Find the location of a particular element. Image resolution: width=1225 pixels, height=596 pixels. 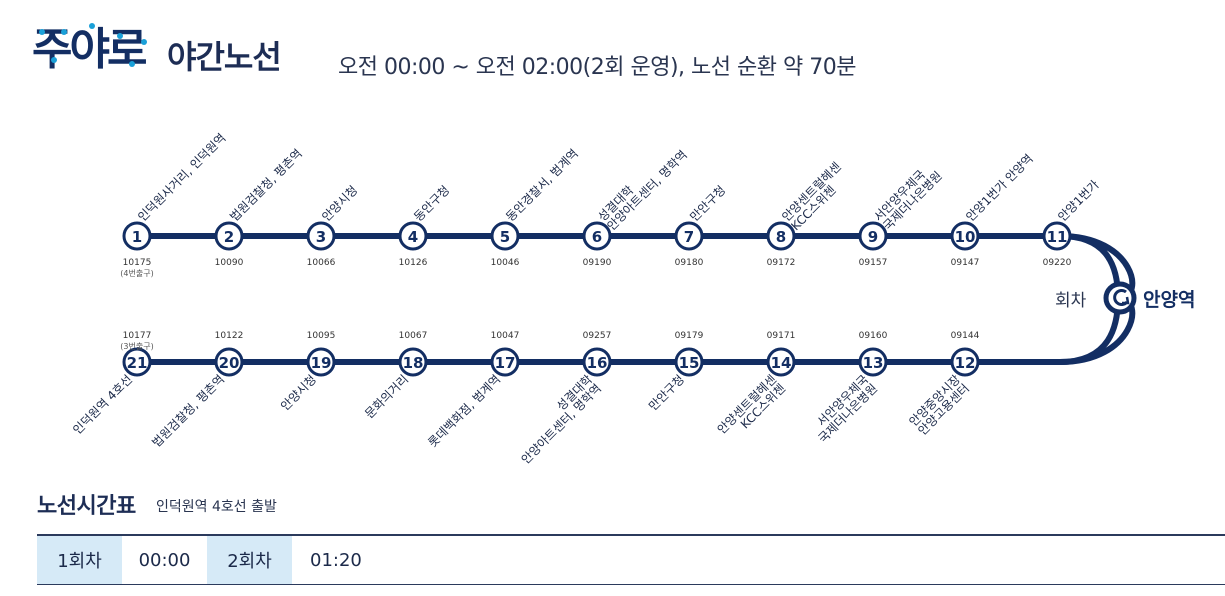

station-3: 3 10066 안양시청 is located at coordinates (333, 225).